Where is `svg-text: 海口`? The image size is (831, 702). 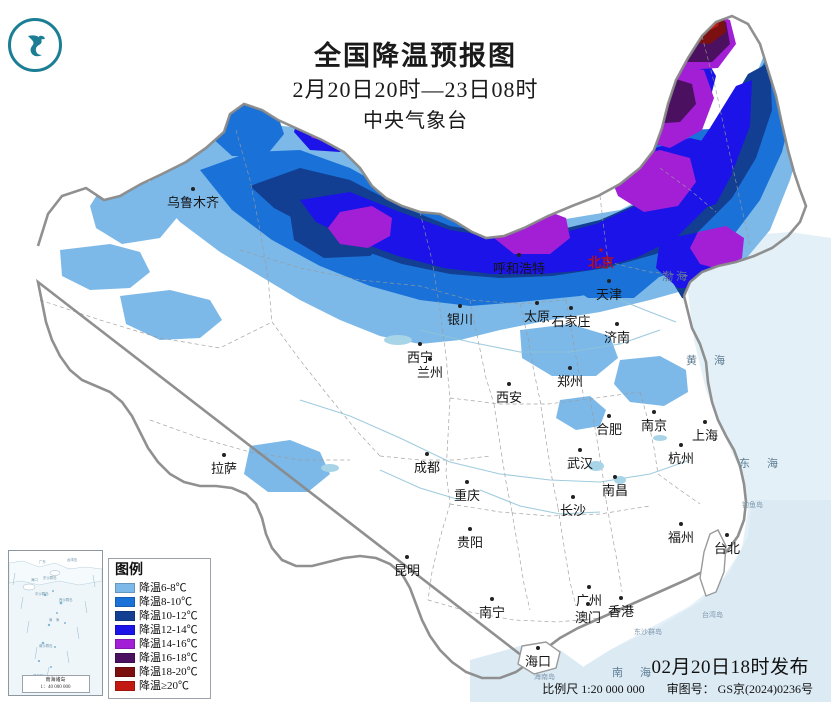
svg-text: 海口 is located at coordinates (34, 579).